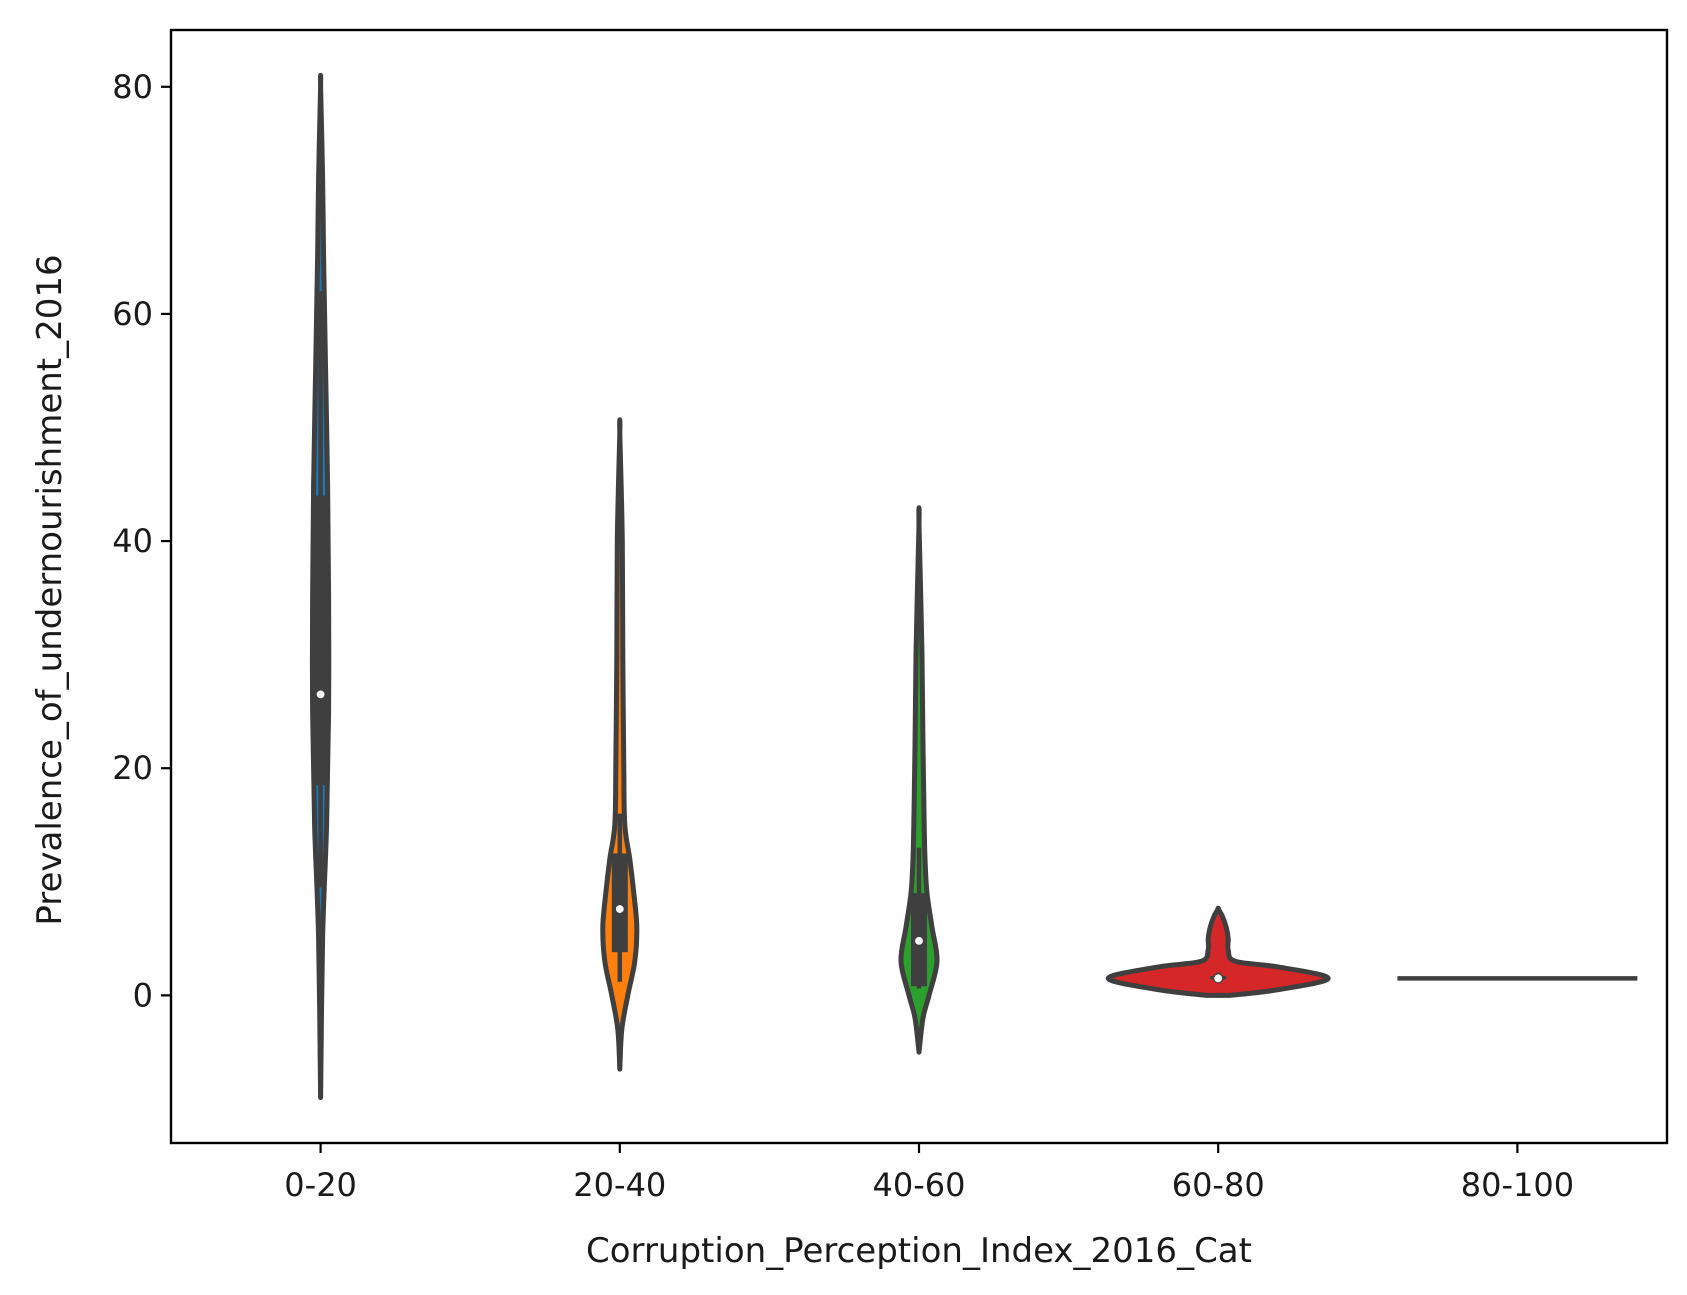  What do you see at coordinates (1517, 1185) in the screenshot?
I see `x-tick-label-80-100: 80-100` at bounding box center [1517, 1185].